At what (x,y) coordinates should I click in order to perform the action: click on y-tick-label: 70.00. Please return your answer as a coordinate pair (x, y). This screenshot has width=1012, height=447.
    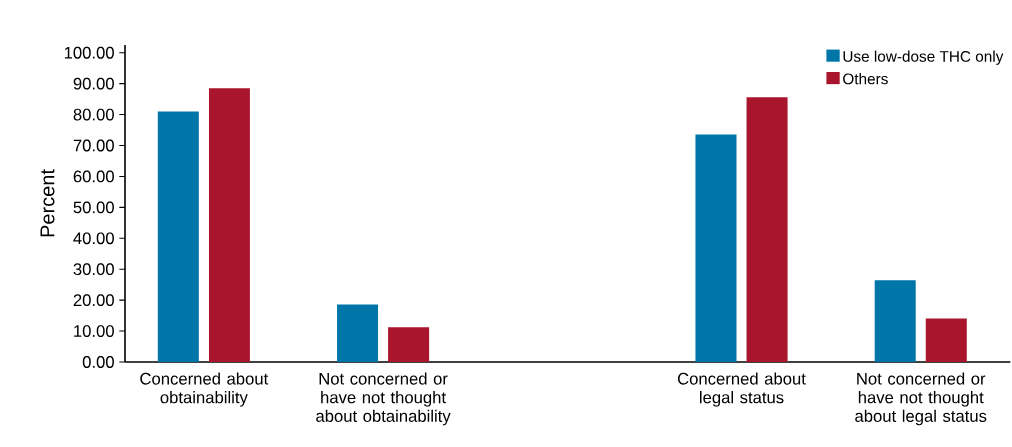
    Looking at the image, I should click on (93, 145).